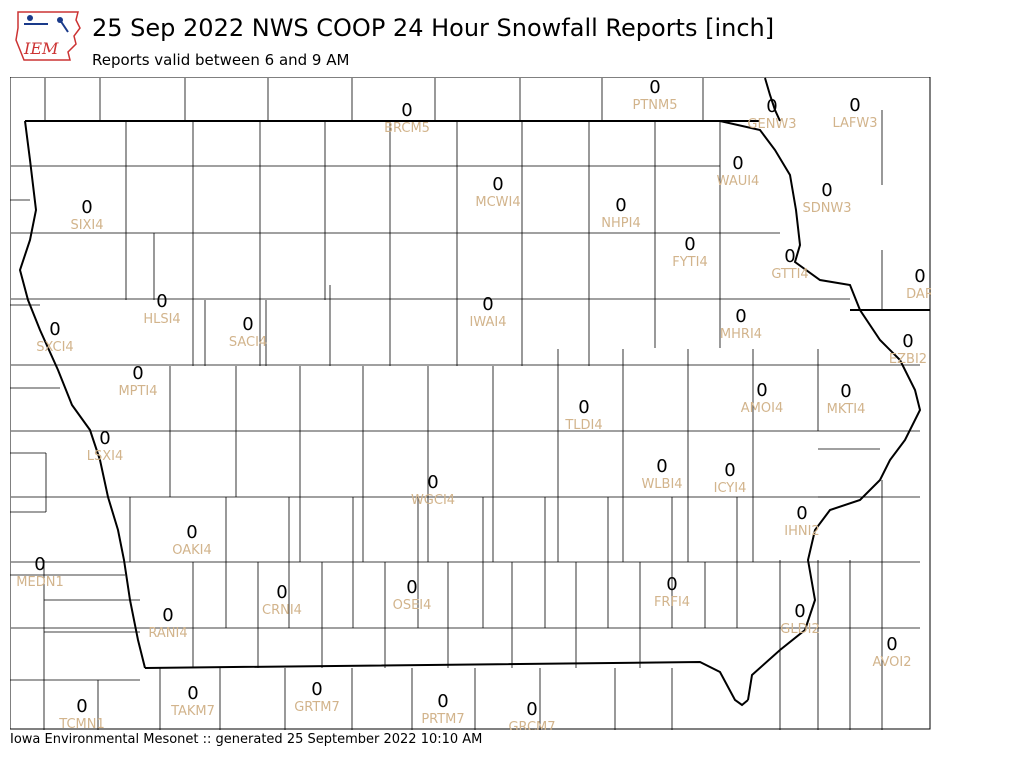  I want to click on station-id: TLDI4, so click(583, 425).